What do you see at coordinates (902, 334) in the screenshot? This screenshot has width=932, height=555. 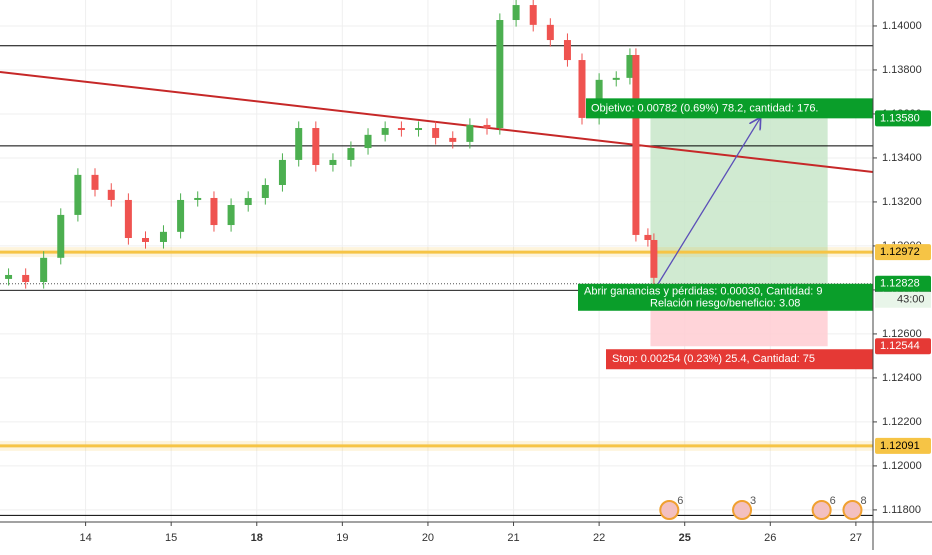 I see `y-tick-label: 1.12600` at bounding box center [902, 334].